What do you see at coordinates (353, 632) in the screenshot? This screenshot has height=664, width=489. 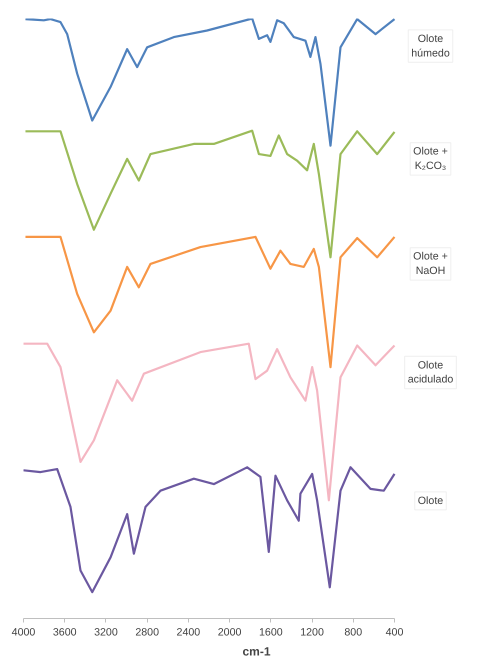 I see `x-tick-label: 800` at bounding box center [353, 632].